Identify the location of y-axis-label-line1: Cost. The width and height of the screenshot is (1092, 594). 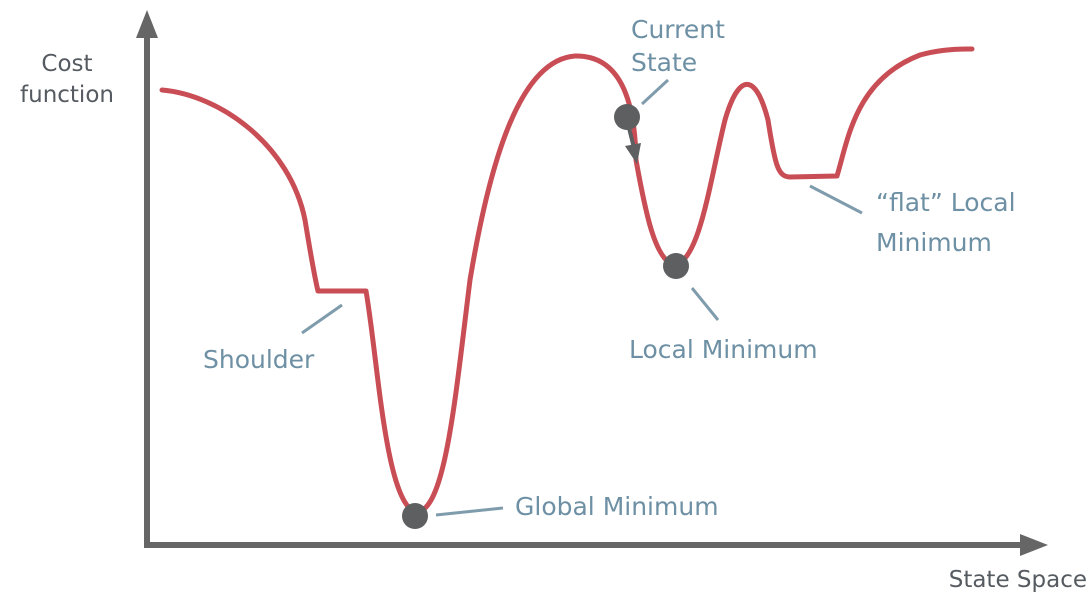
(66, 64).